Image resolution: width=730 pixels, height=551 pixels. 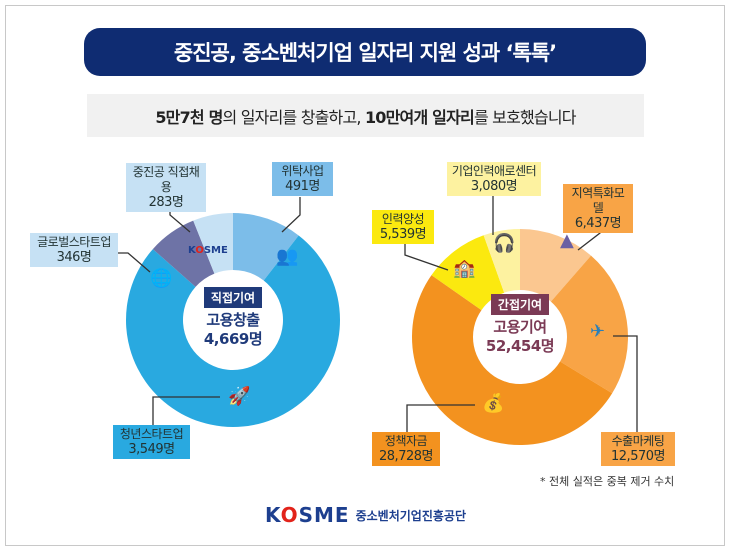 I want to click on subtitle-bold-2: 10만여개 일자리, so click(x=419, y=117).